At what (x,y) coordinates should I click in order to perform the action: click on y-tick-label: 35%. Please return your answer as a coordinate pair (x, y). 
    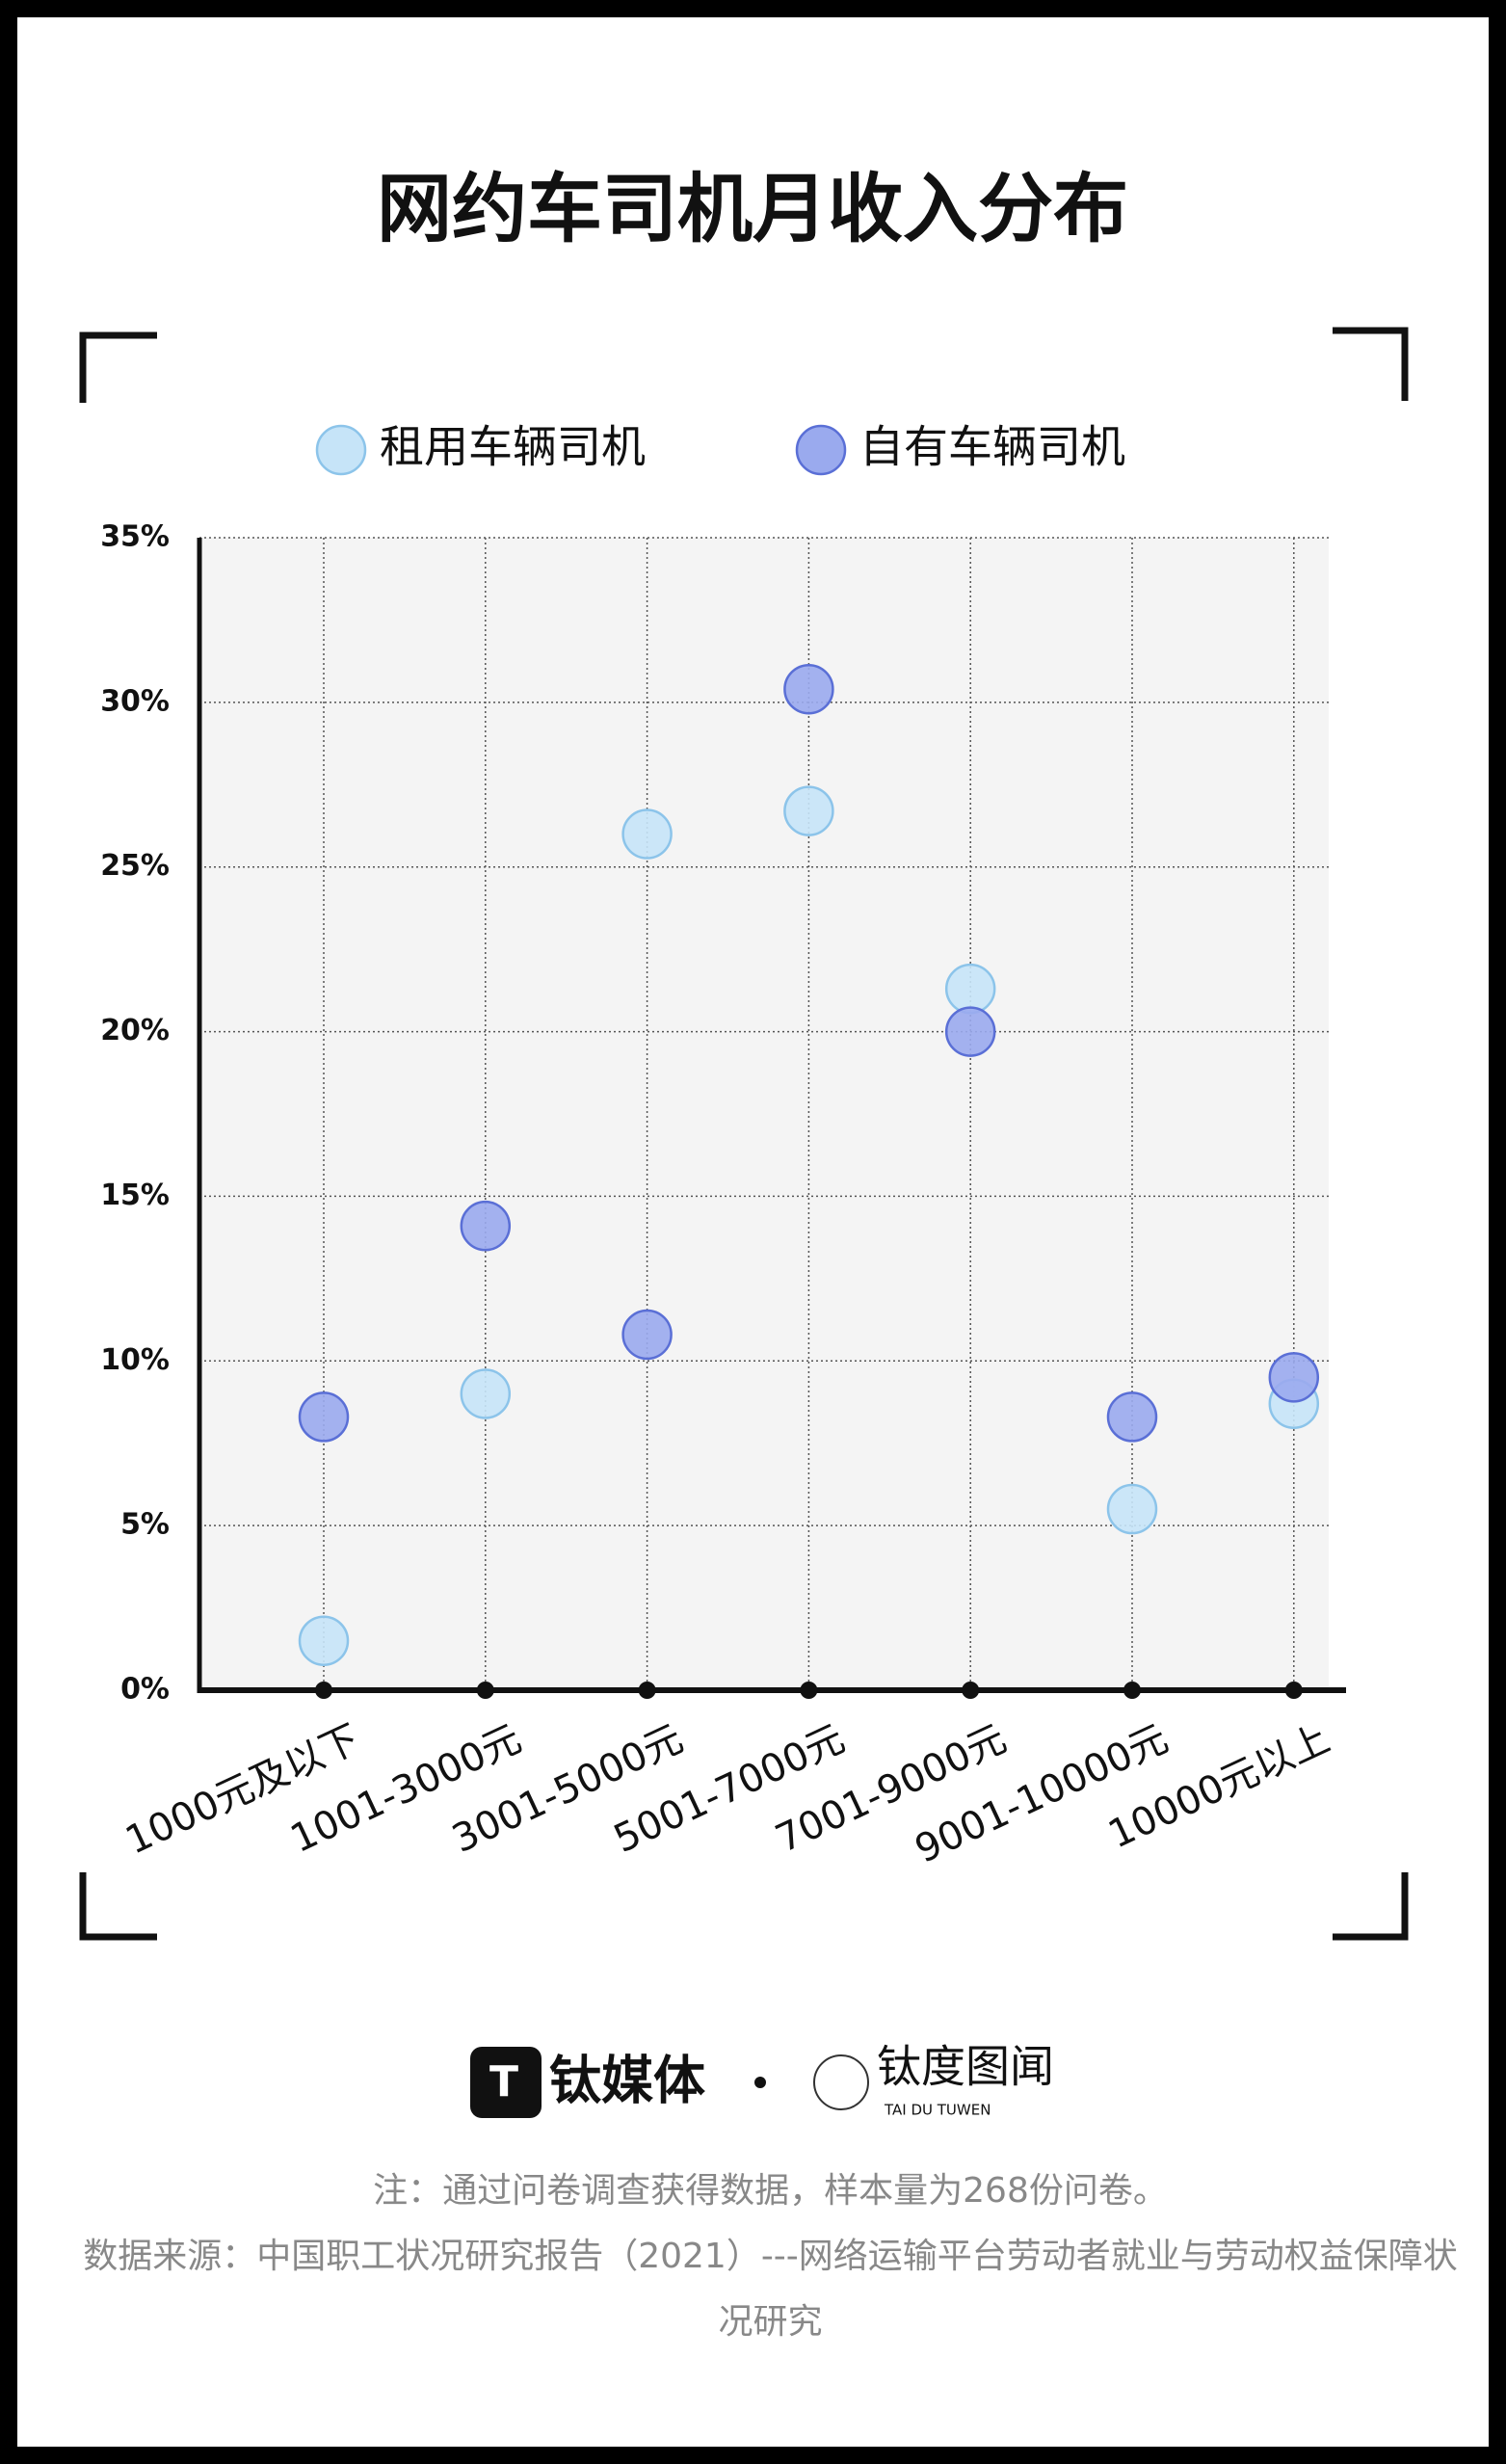
    Looking at the image, I should click on (135, 537).